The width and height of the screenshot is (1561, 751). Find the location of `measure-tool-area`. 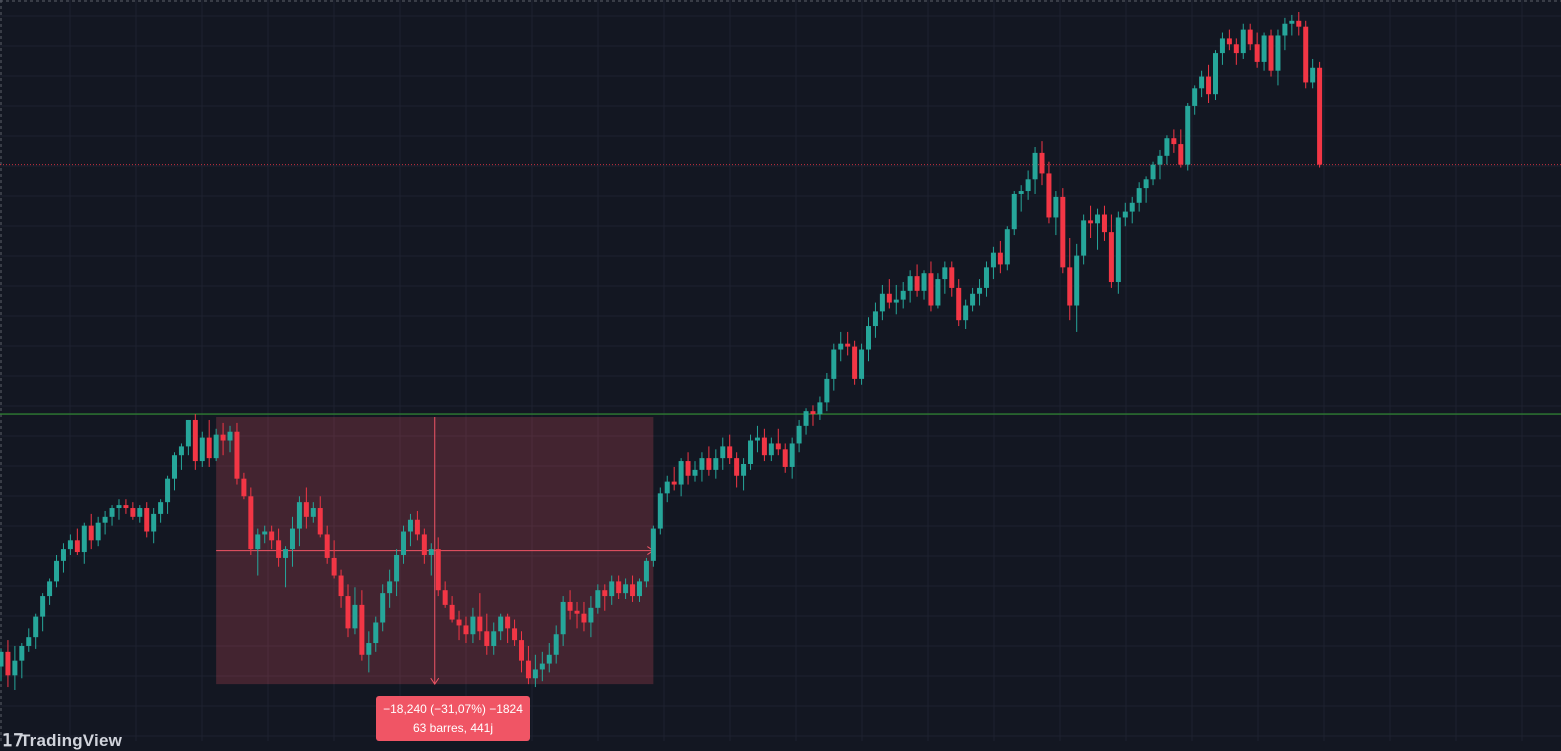

measure-tool-area is located at coordinates (435, 551).